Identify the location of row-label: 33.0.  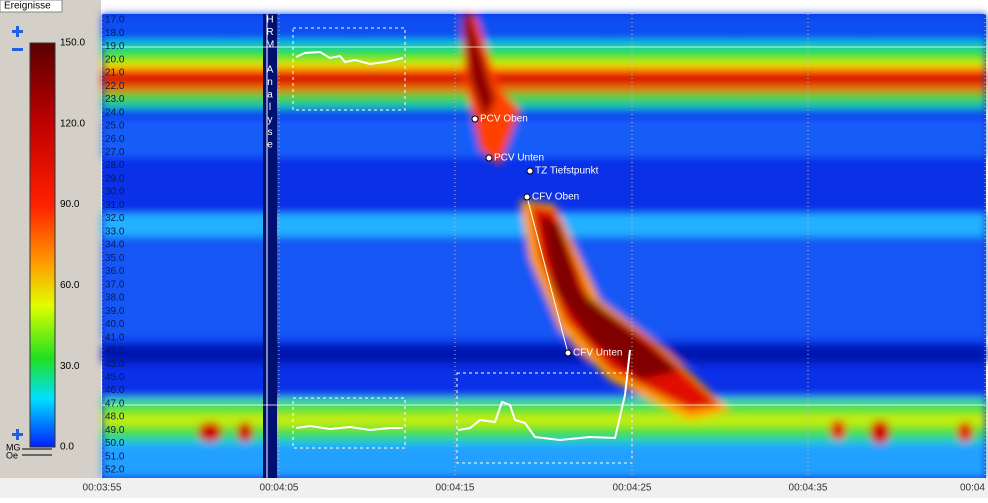
(115, 231).